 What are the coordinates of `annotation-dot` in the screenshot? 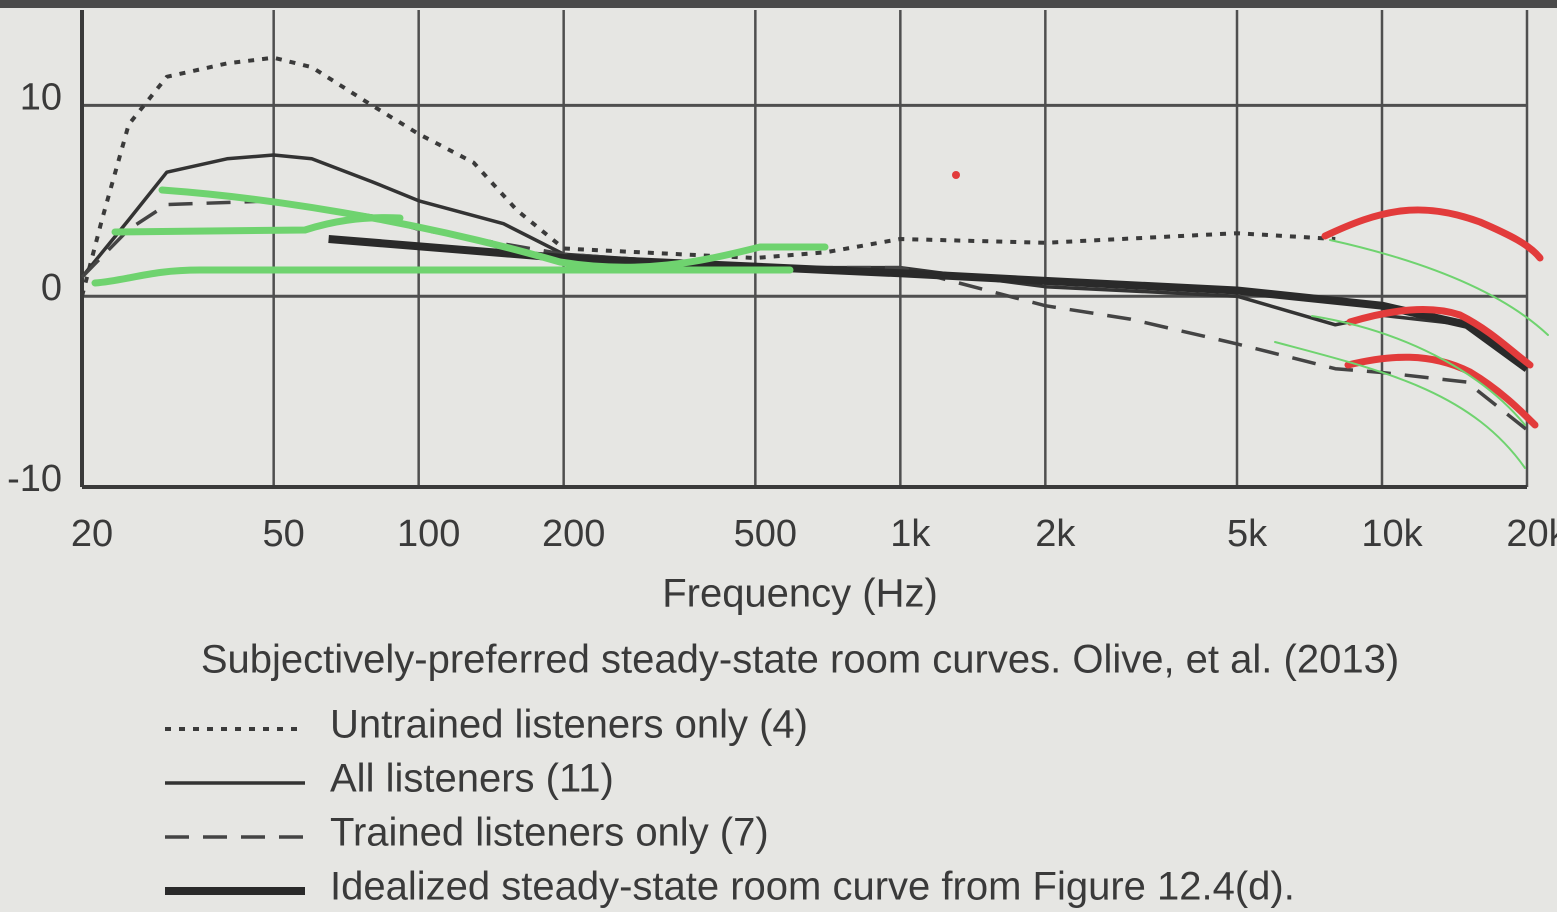 It's located at (956, 175).